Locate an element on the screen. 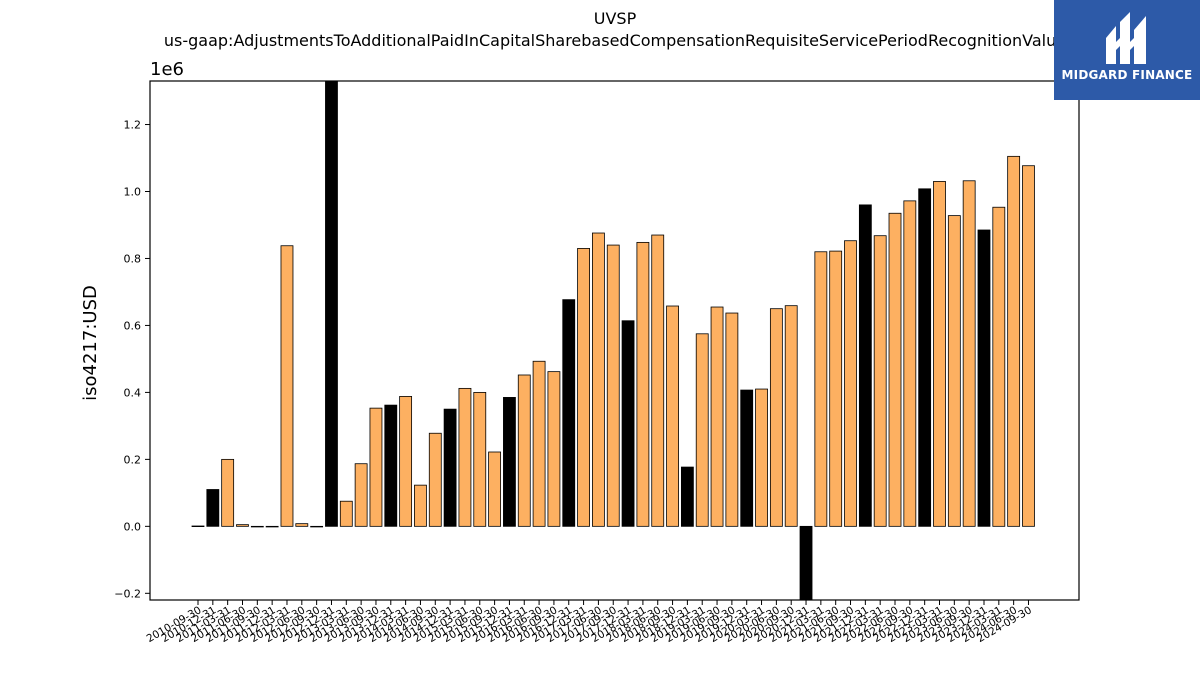 This screenshot has height=675, width=1200. y-tick-label: 0.2 is located at coordinates (133, 459).